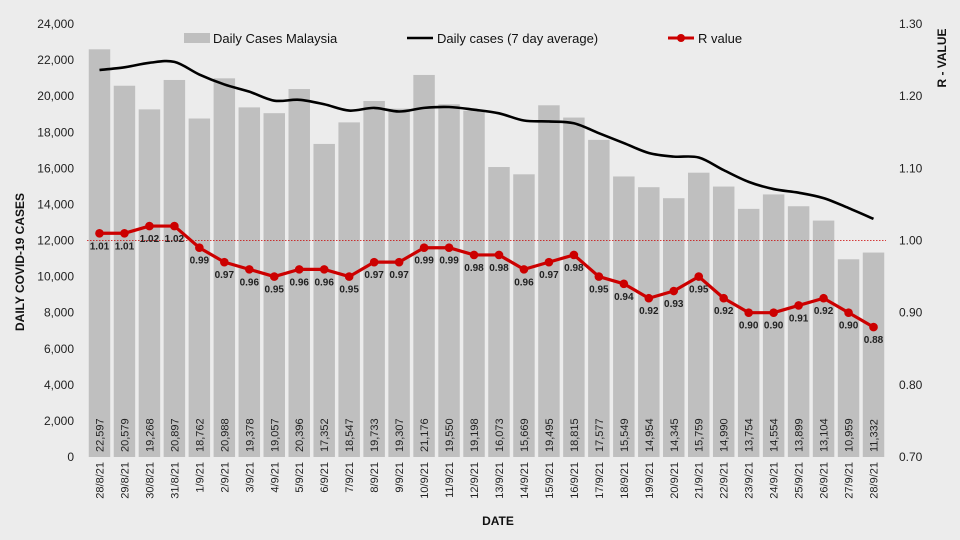 The image size is (960, 540). I want to click on bar-label-12: 19,733, so click(375, 435).